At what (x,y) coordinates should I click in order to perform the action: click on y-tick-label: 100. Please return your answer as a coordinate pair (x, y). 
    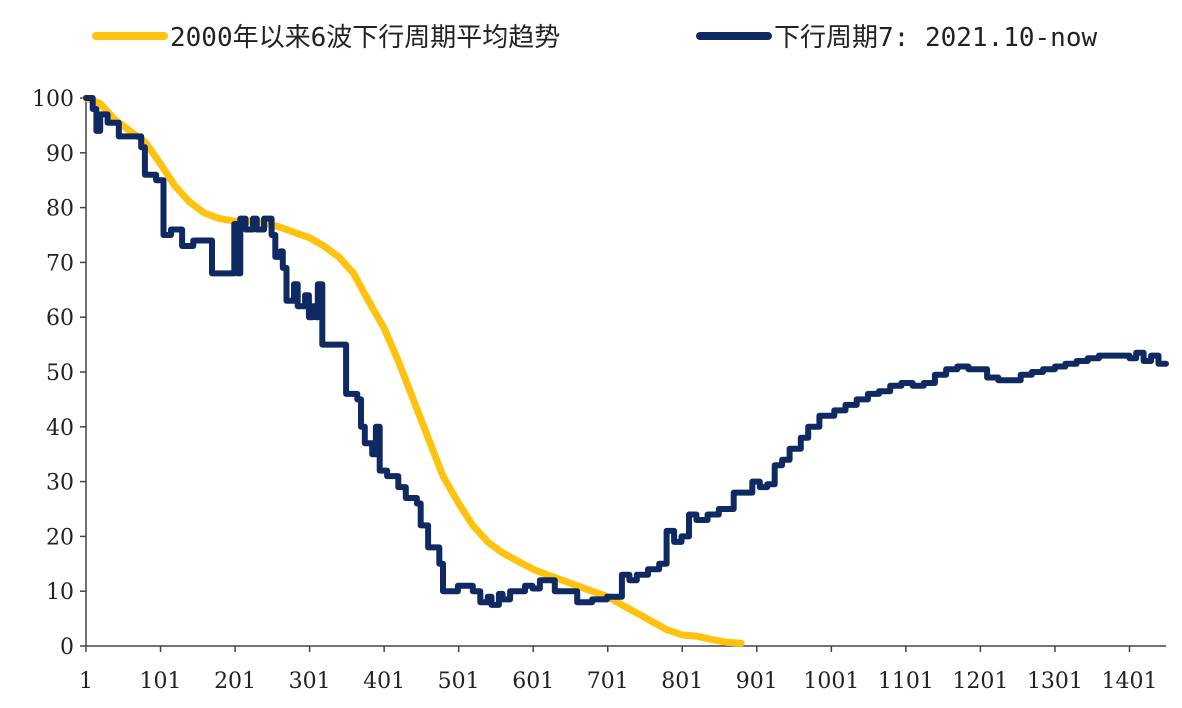
    Looking at the image, I should click on (53, 99).